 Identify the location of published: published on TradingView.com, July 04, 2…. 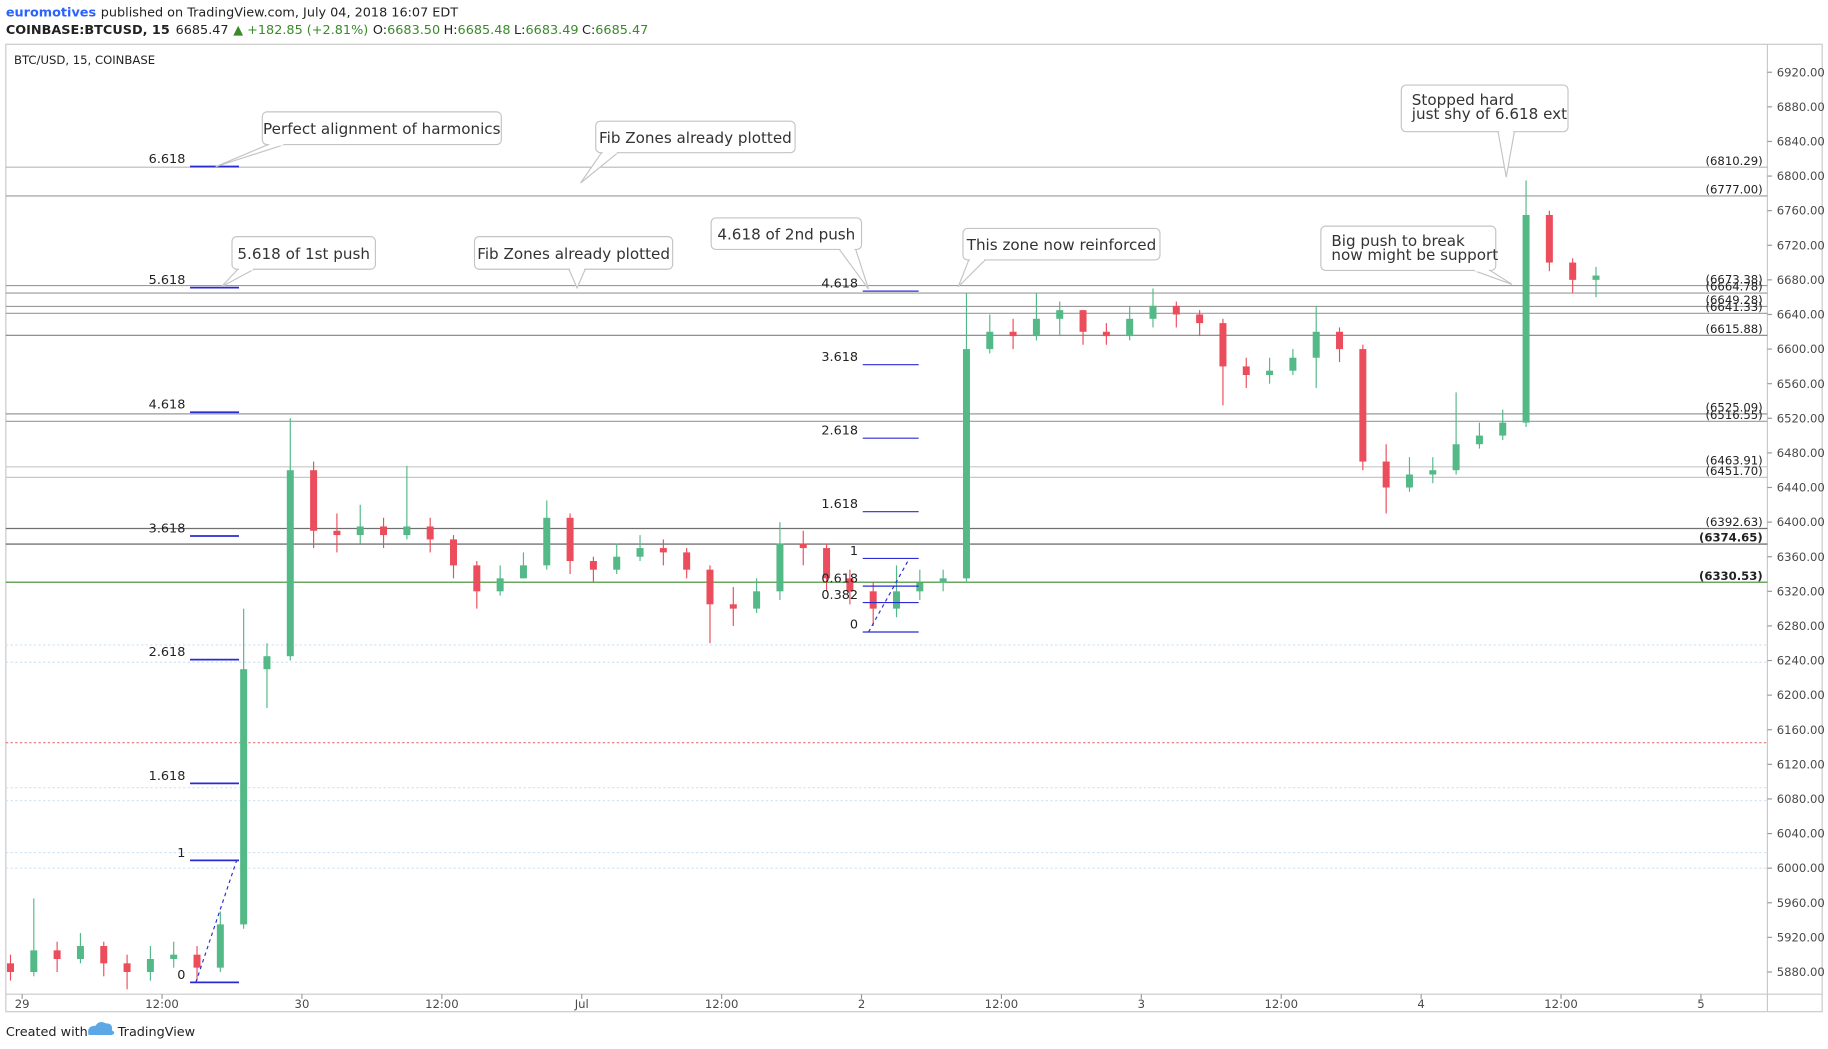
(279, 12).